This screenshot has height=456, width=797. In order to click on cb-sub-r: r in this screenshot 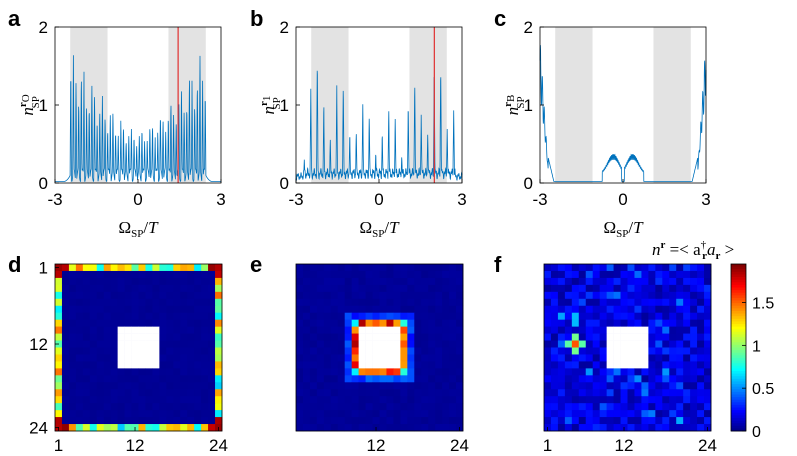, I will do `click(704, 256)`.